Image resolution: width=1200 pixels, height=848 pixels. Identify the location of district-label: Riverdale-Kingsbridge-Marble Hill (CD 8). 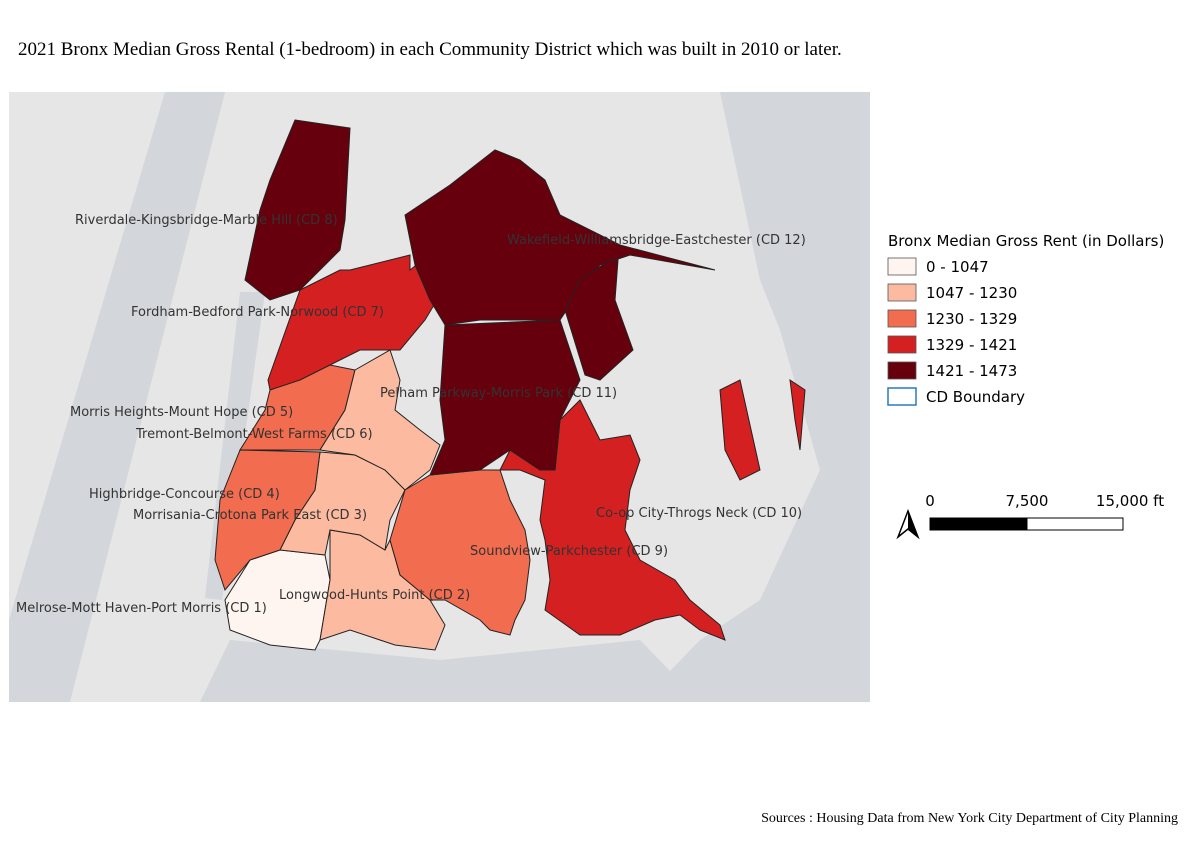
(206, 220).